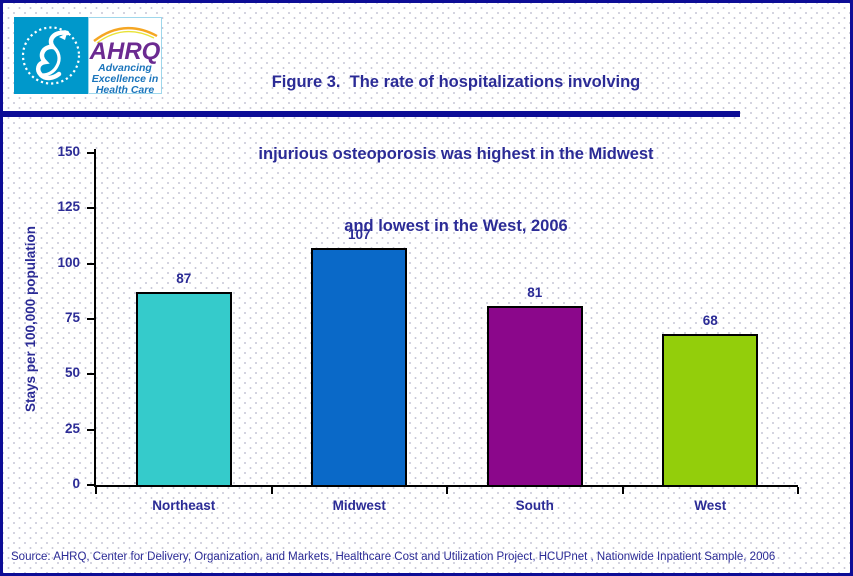  I want to click on ahrq-logo: AHRQ Advancing Excellence in Health Care, so click(88, 56).